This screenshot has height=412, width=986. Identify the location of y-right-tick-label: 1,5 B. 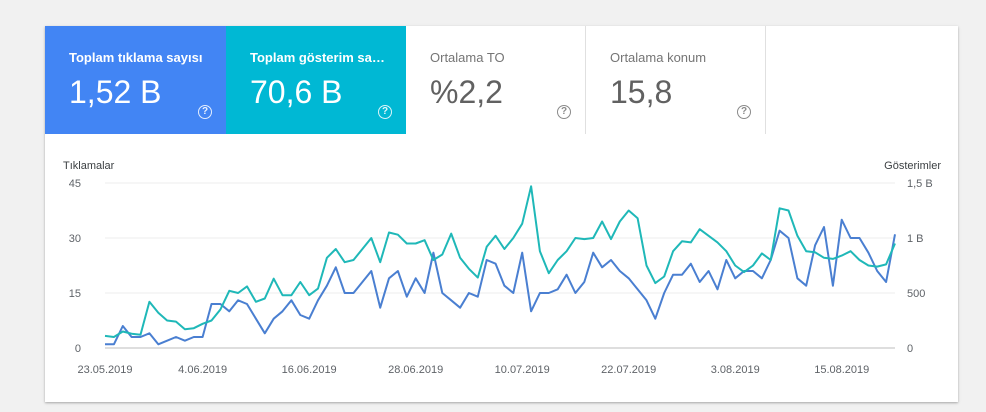
(920, 184).